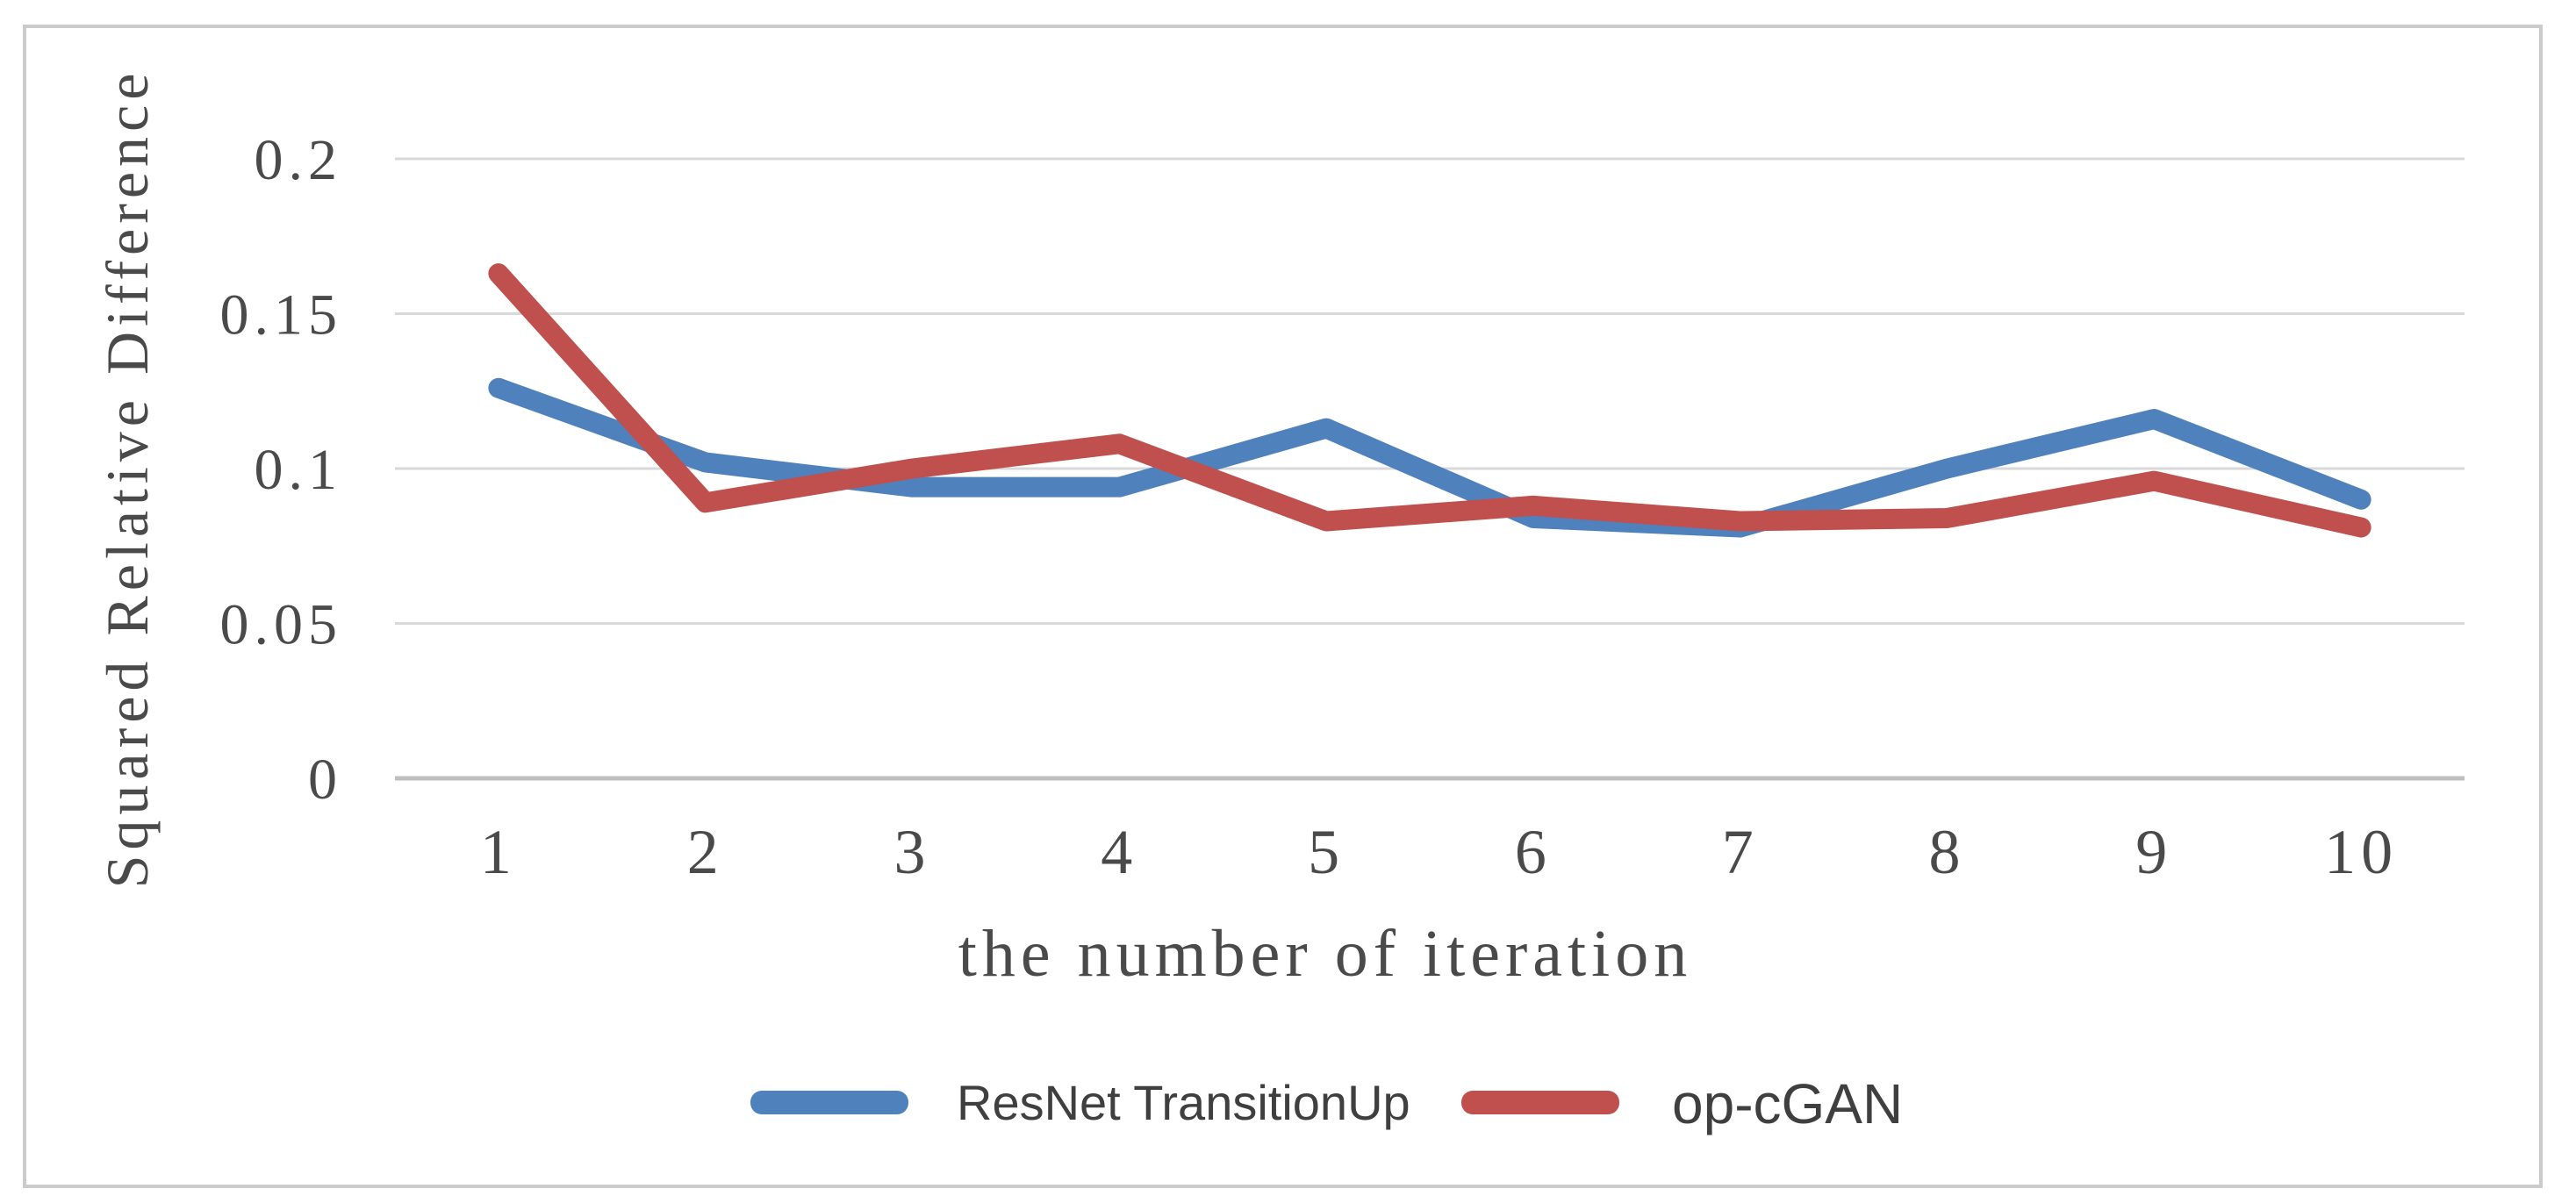 This screenshot has height=1203, width=2576. Describe the element at coordinates (1183, 1102) in the screenshot. I see `legend-label-resnet-transitionup: ResNet TransitionUp` at that location.